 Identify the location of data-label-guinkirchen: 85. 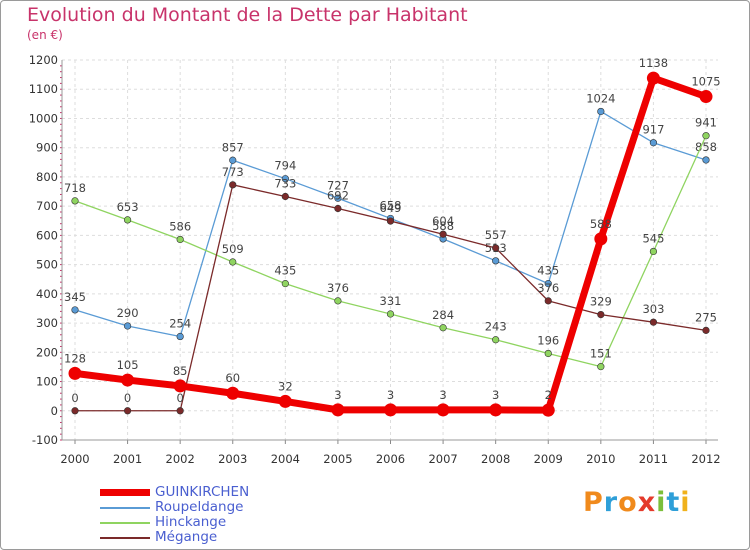
(180, 371).